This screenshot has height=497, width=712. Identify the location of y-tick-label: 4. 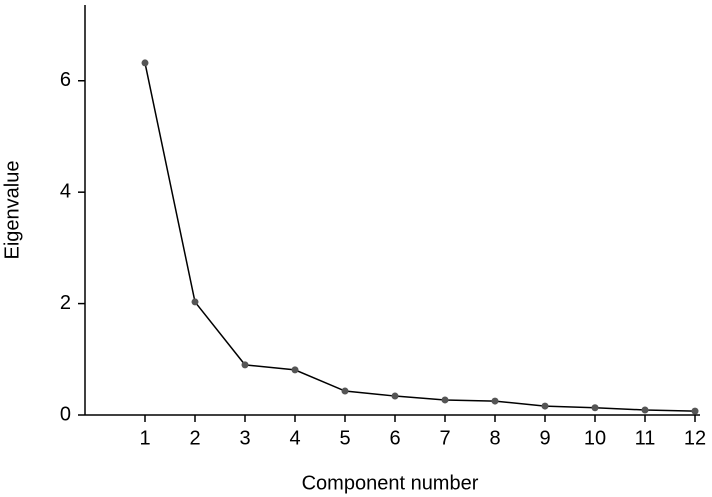
(65, 191).